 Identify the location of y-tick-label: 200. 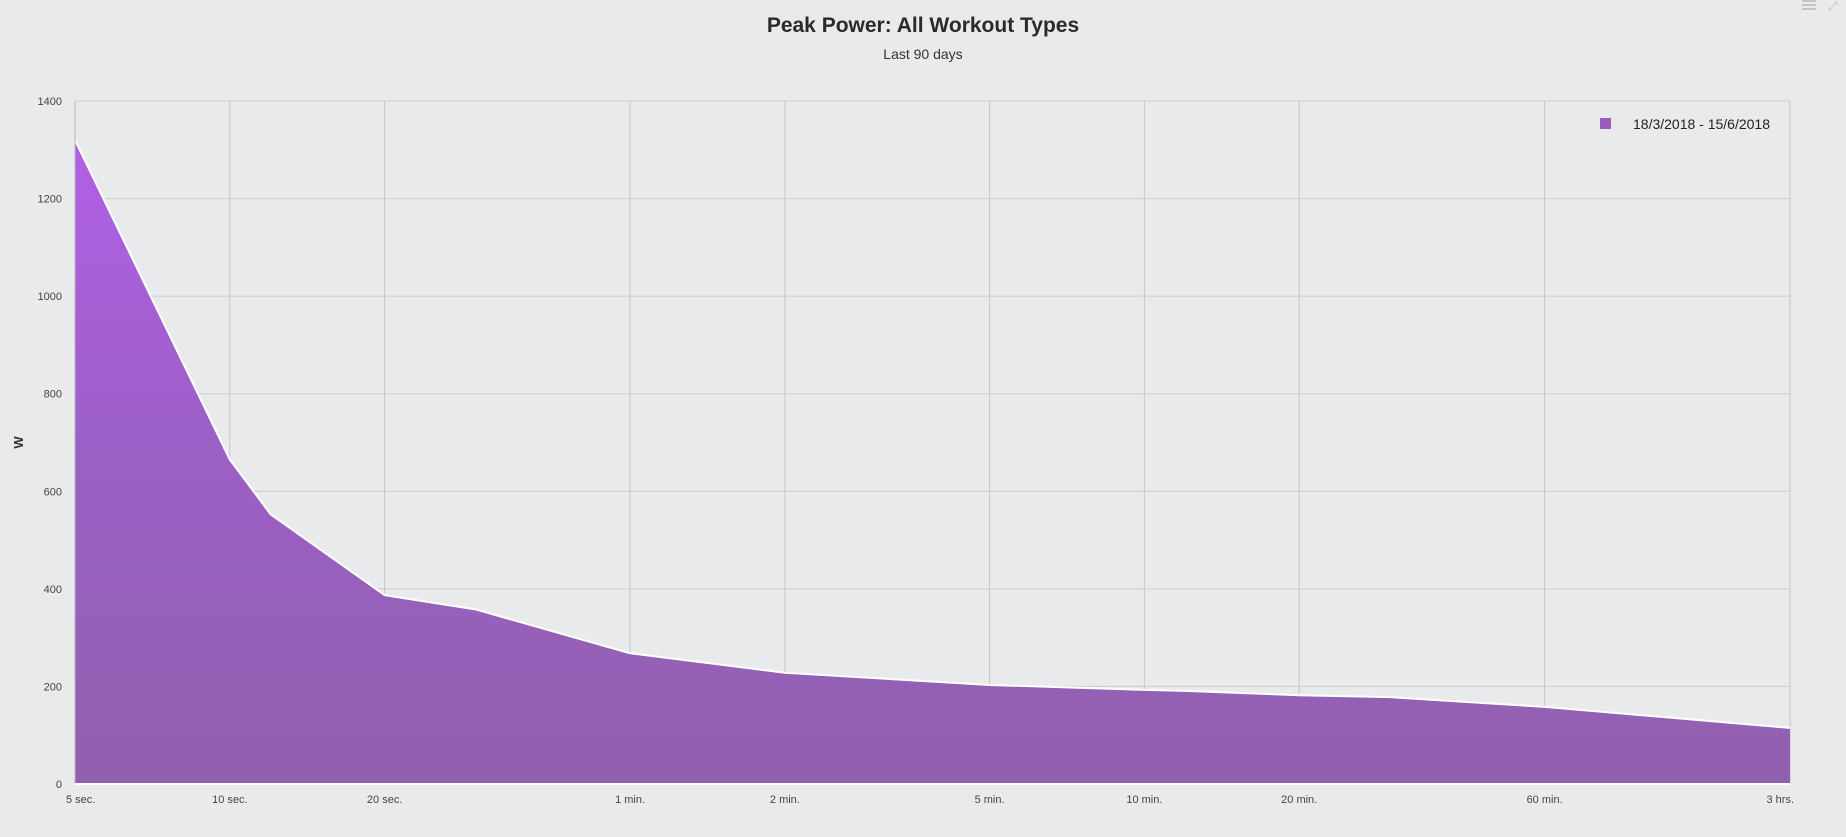
(53, 687).